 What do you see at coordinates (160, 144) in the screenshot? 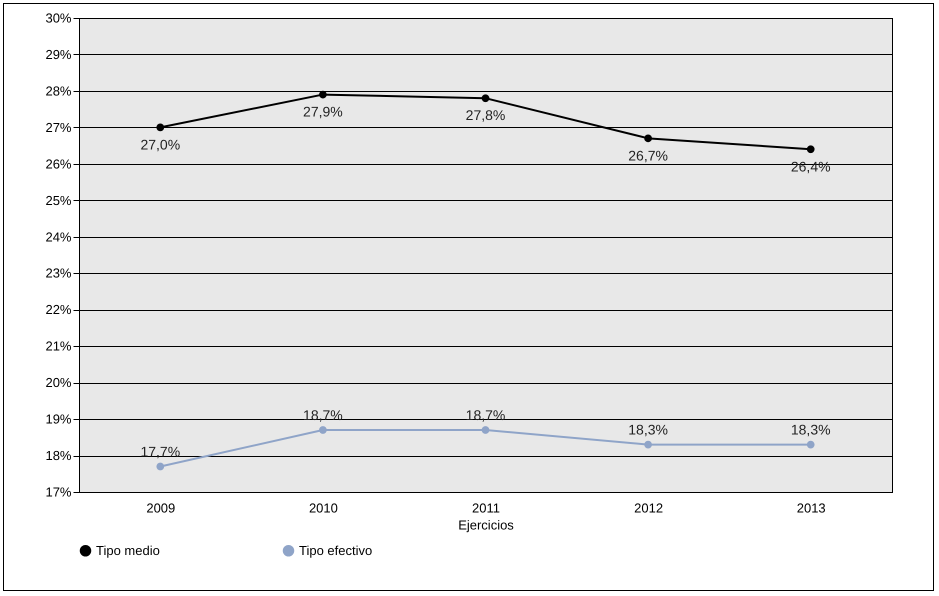
I see `data-label: 27,0%` at bounding box center [160, 144].